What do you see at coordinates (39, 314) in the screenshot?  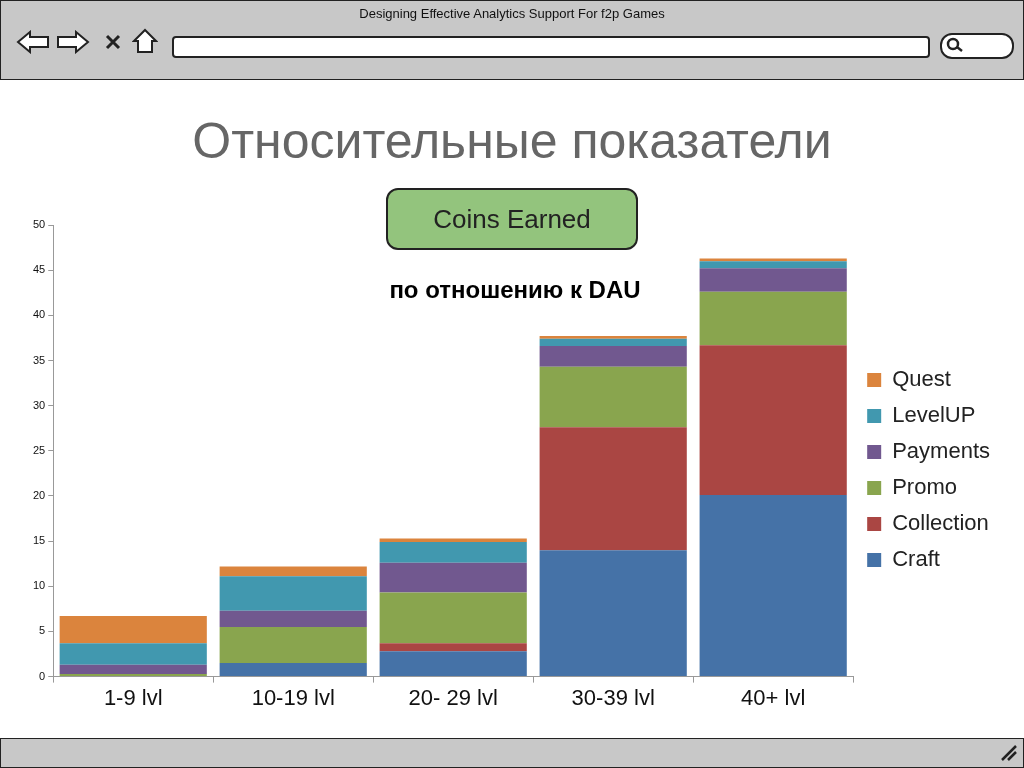 I see `y-tick-label: 40` at bounding box center [39, 314].